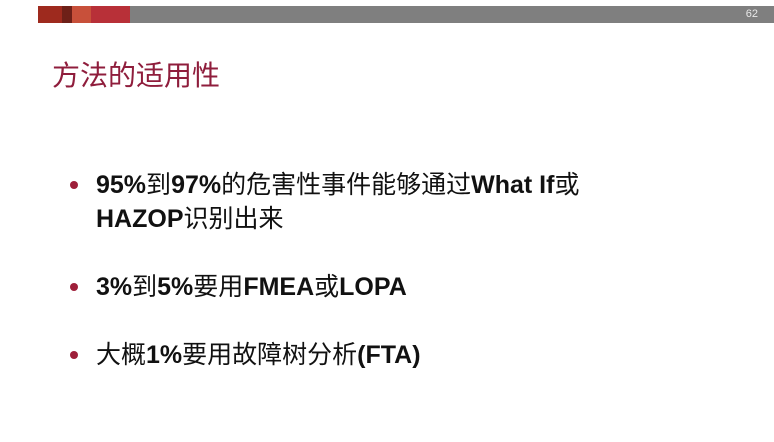  What do you see at coordinates (389, 355) in the screenshot?
I see `bullet-text-run: (FTA)` at bounding box center [389, 355].